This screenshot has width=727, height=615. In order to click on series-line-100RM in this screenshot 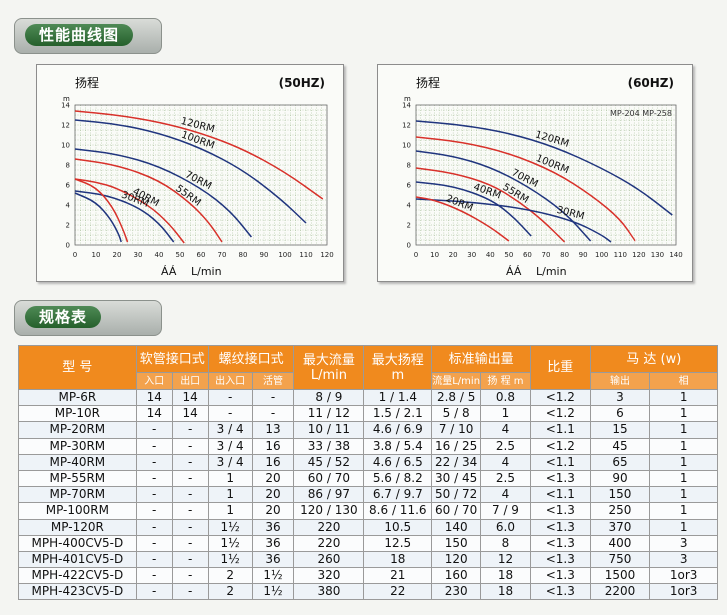, I will do `click(525, 189)`.